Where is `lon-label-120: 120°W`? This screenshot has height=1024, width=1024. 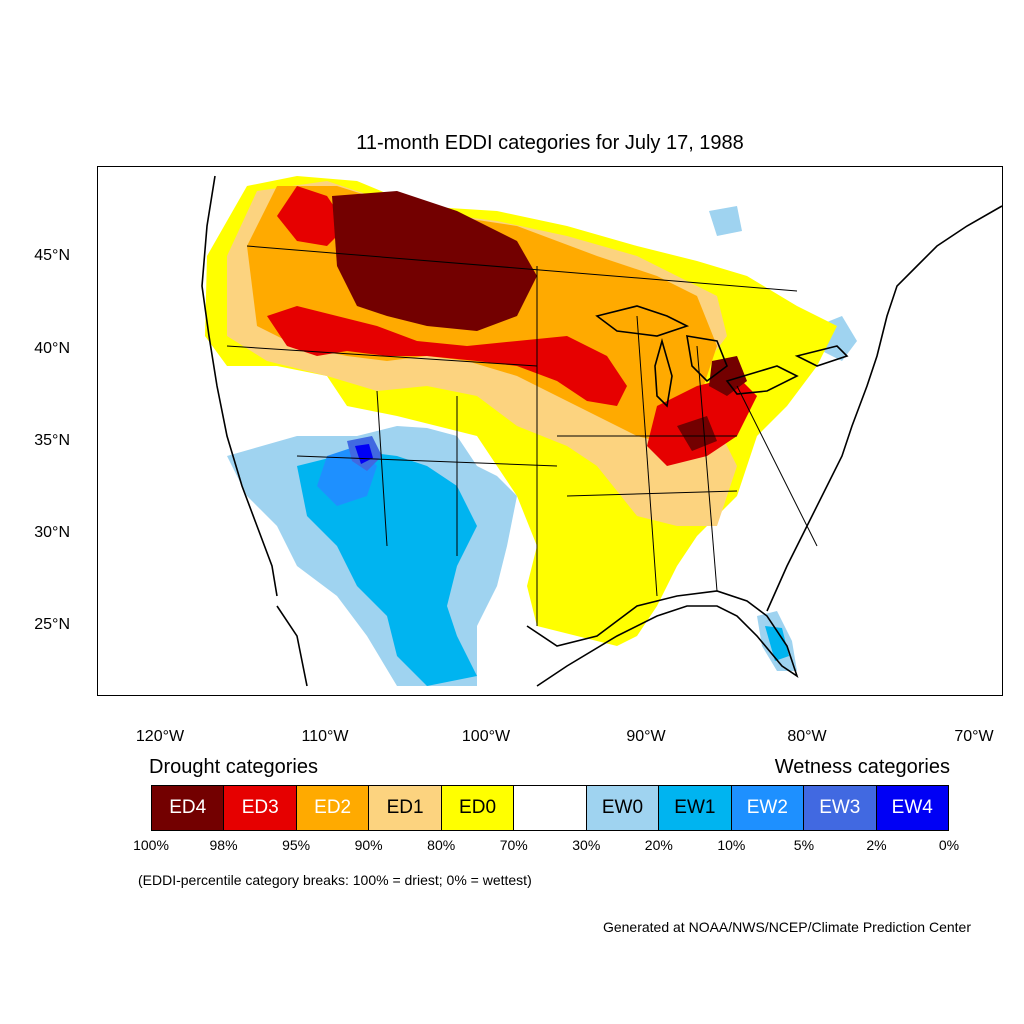
lon-label-120: 120°W is located at coordinates (160, 736).